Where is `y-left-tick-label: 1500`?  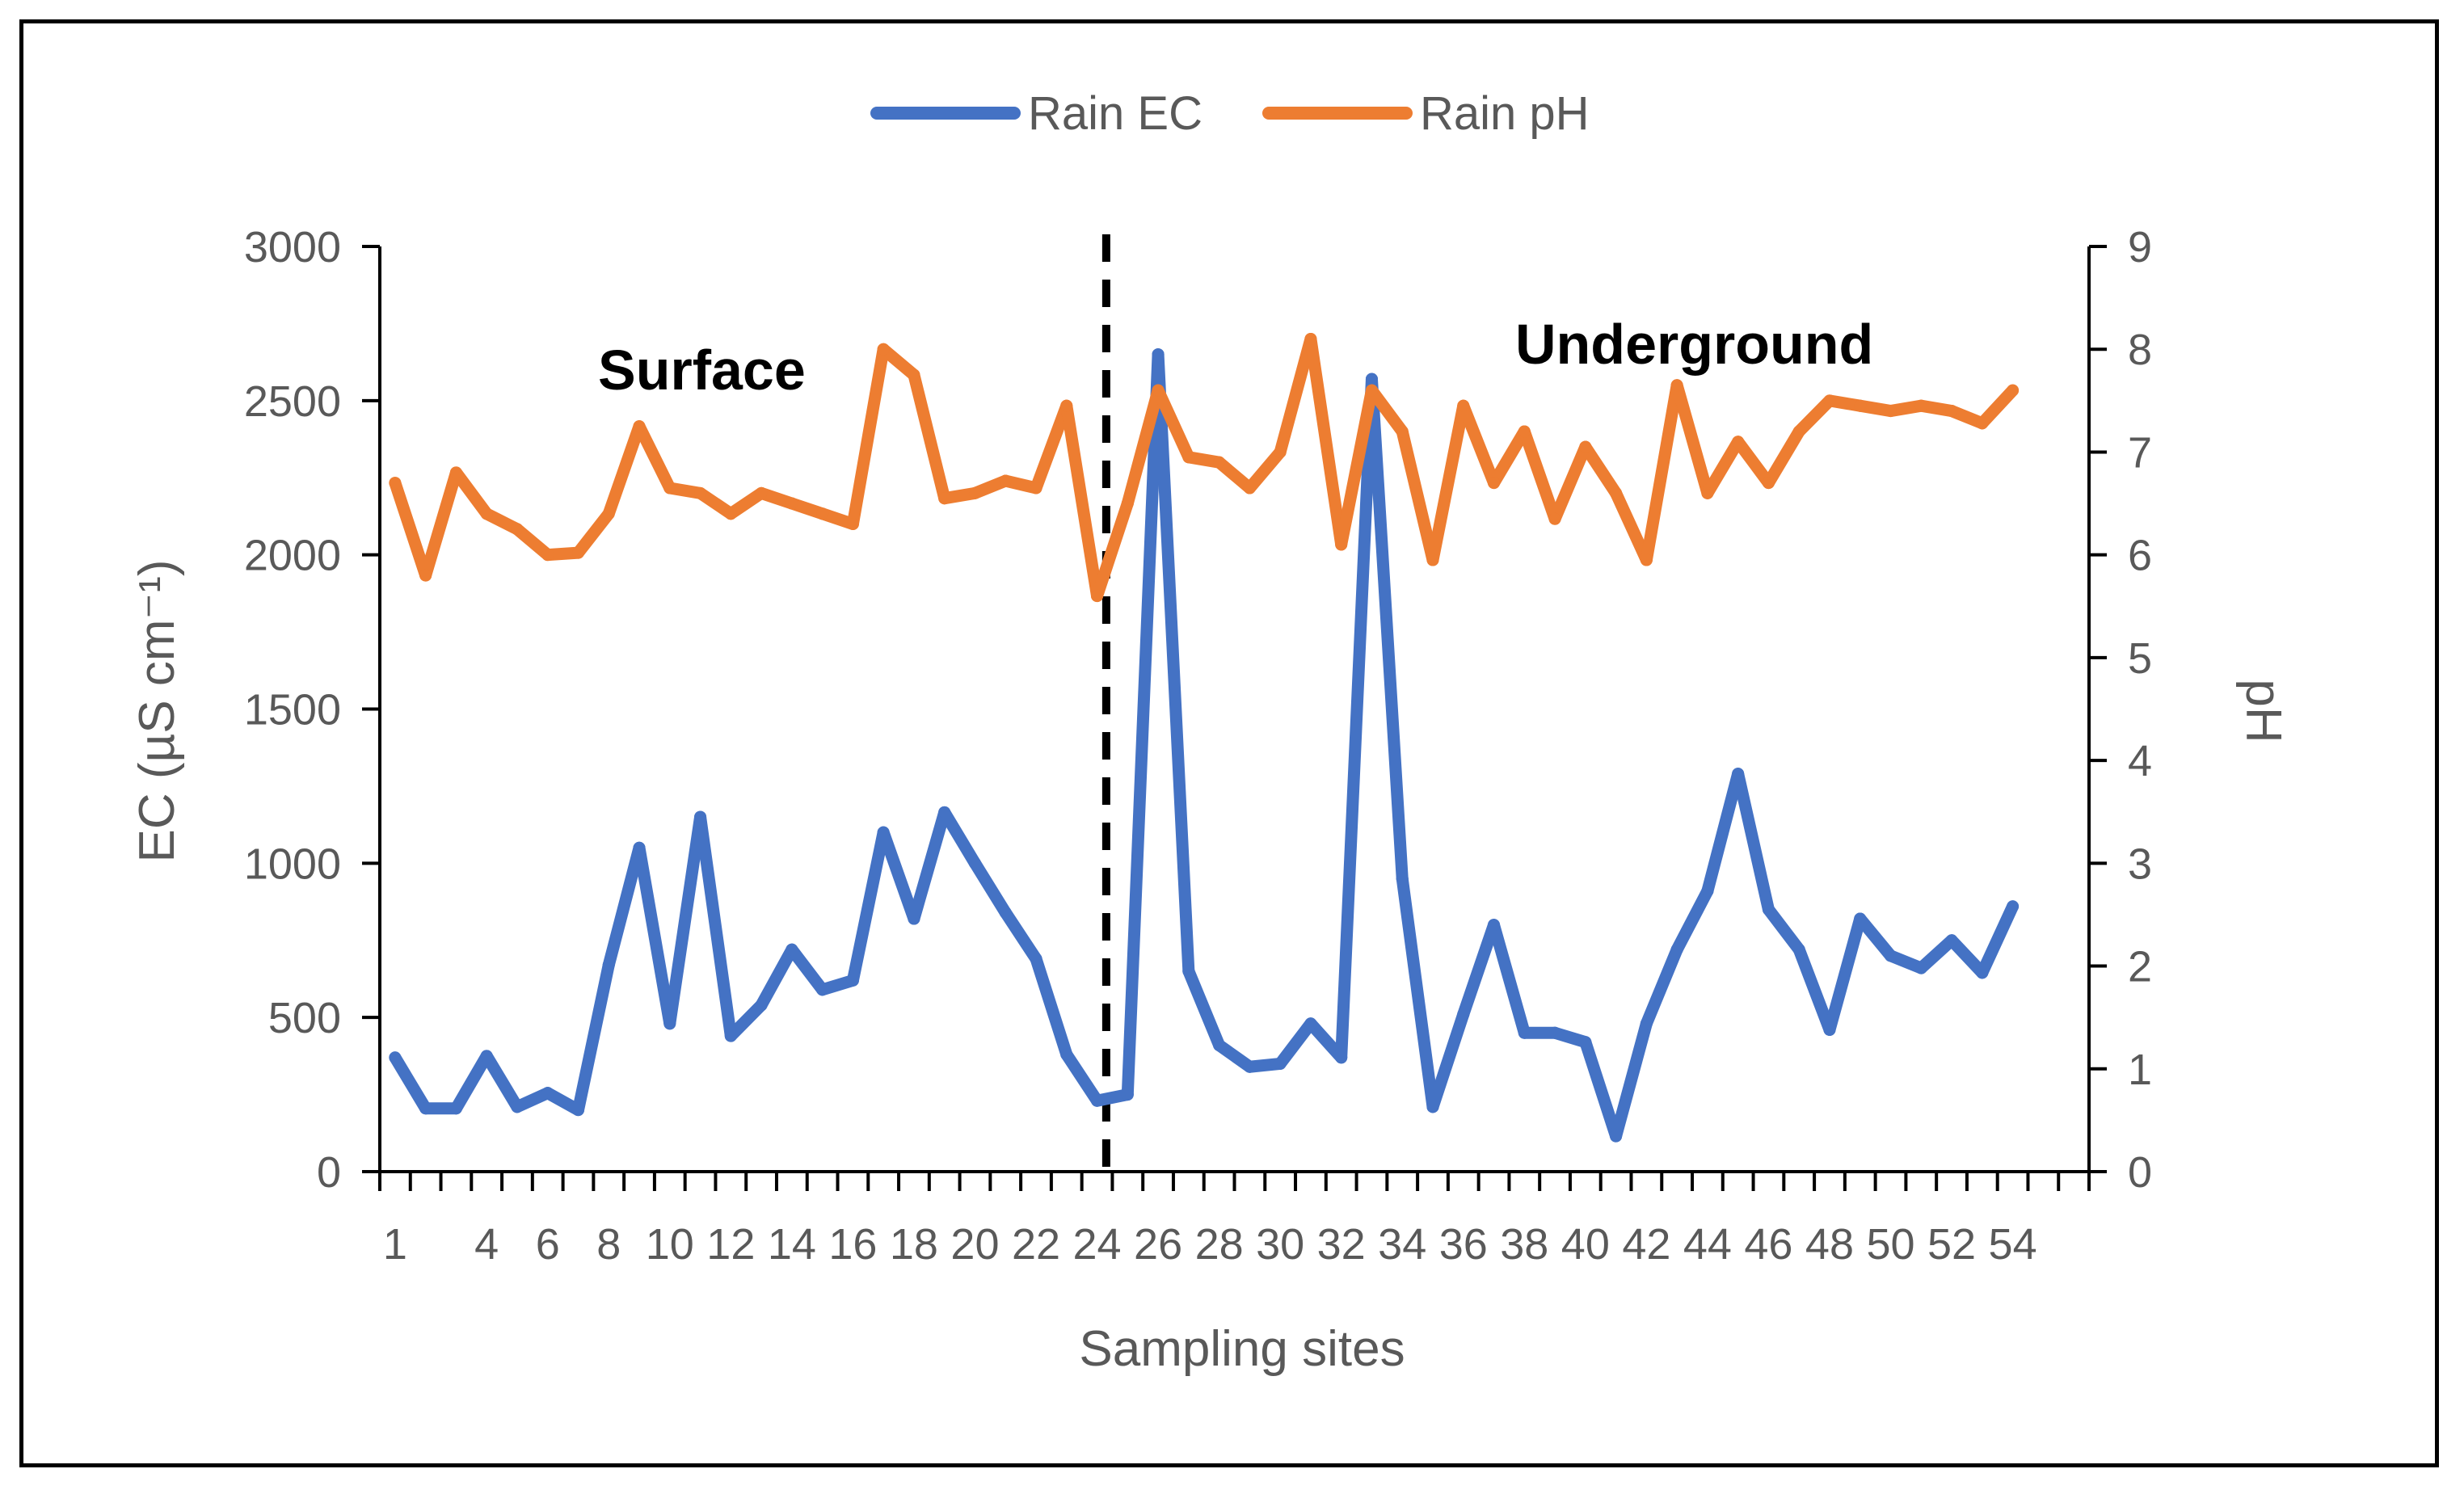
y-left-tick-label: 1500 is located at coordinates (292, 710).